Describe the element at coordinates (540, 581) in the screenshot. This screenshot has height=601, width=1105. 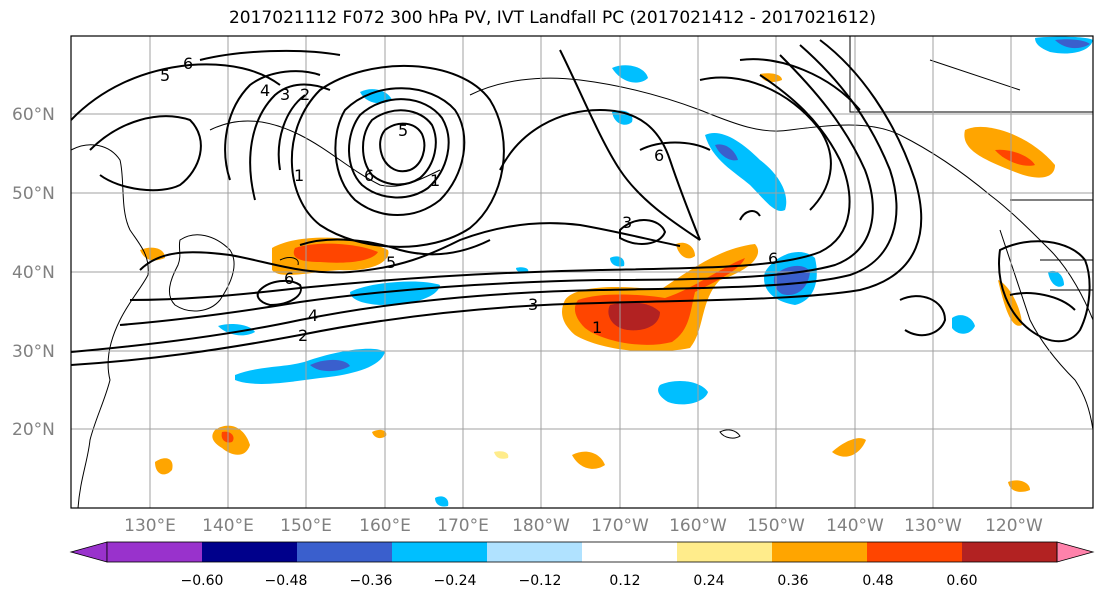
I see `colorbar-tick-label: −0.12` at that location.